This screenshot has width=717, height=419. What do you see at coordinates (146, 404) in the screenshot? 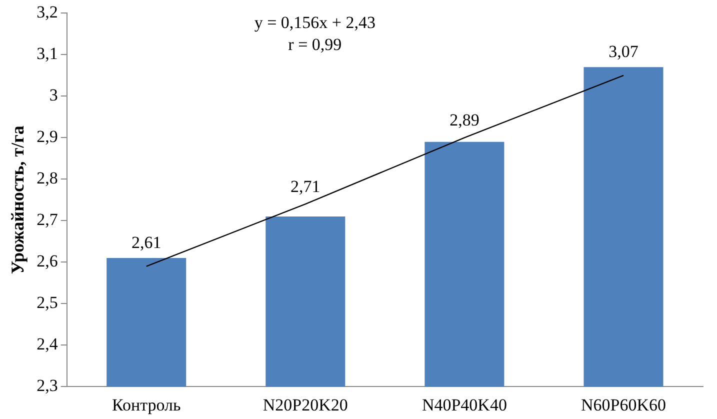
I see `x-tick-label: Контроль` at bounding box center [146, 404].